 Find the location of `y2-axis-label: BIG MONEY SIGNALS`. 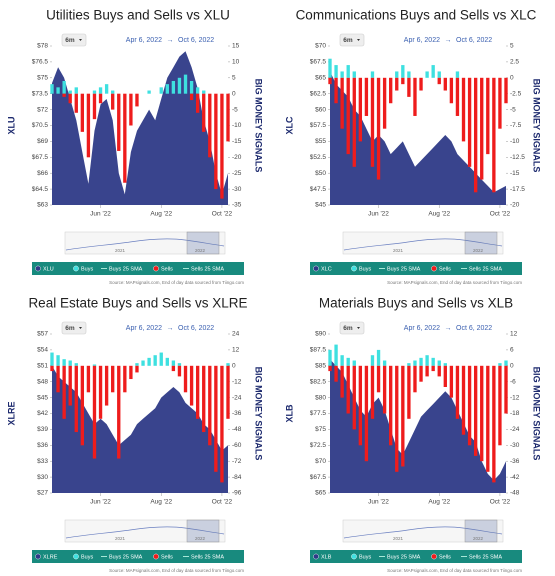

y2-axis-label: BIG MONEY SIGNALS is located at coordinates (259, 126).